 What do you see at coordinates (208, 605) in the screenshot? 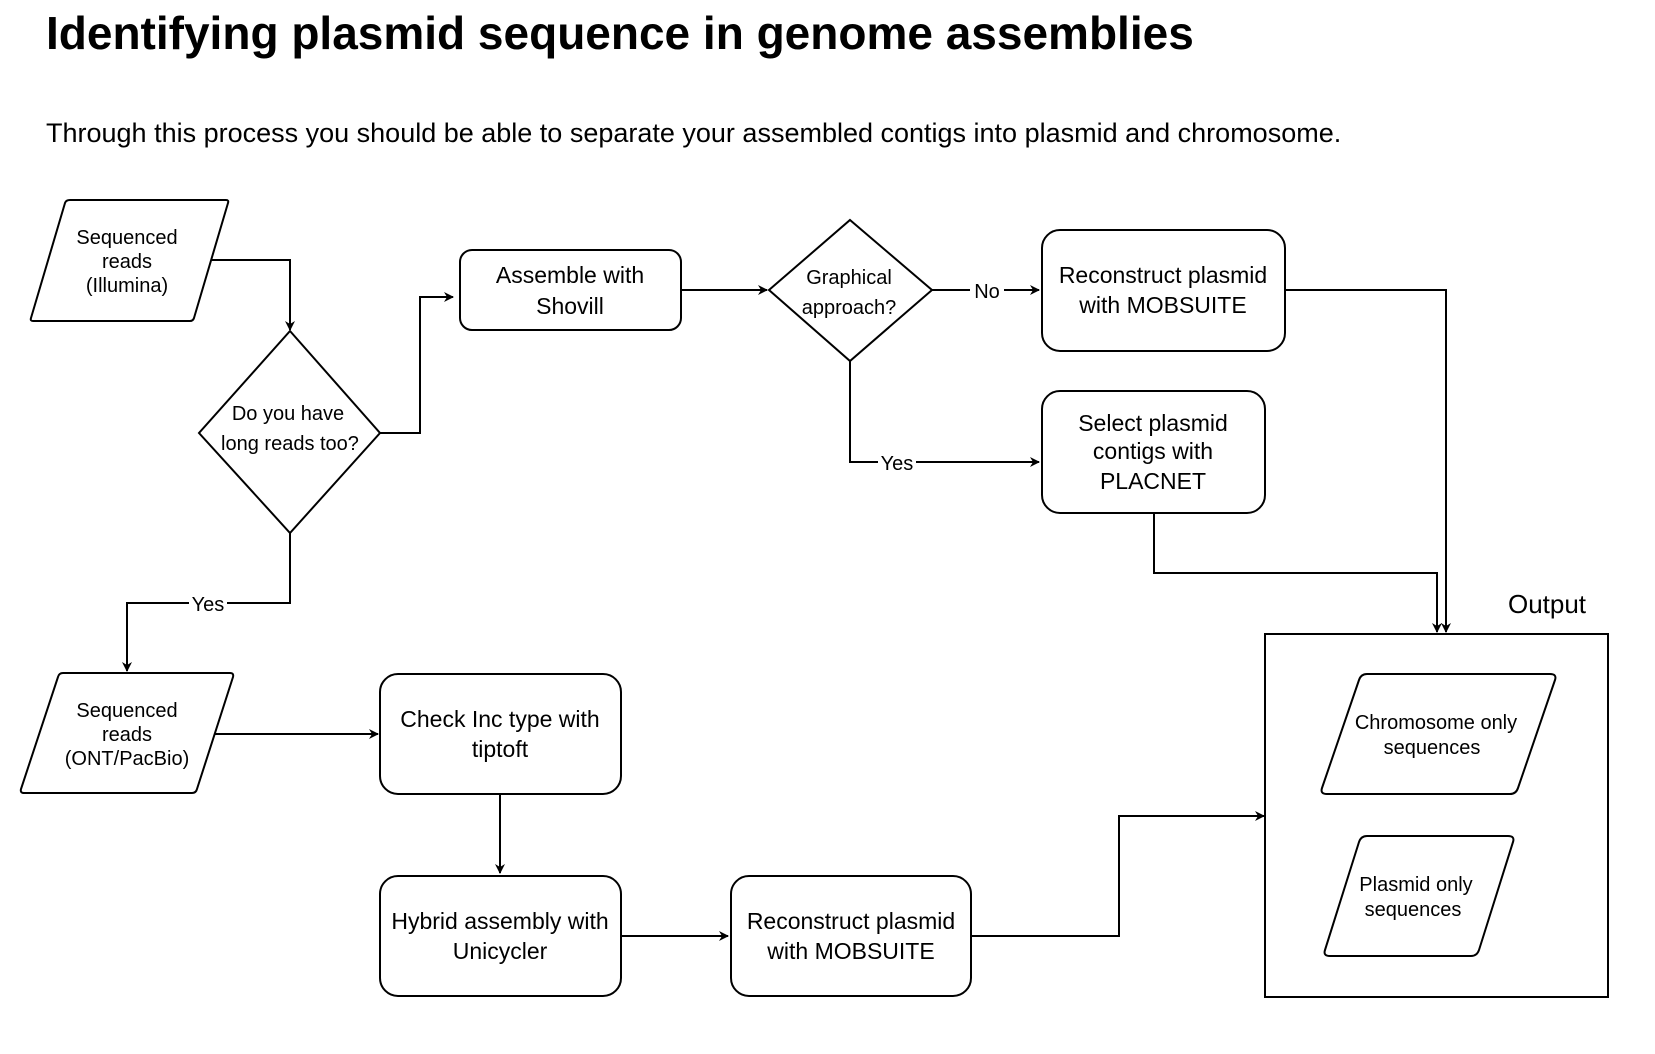
I see `edge-label-yes-long-reads: Yes` at bounding box center [208, 605].